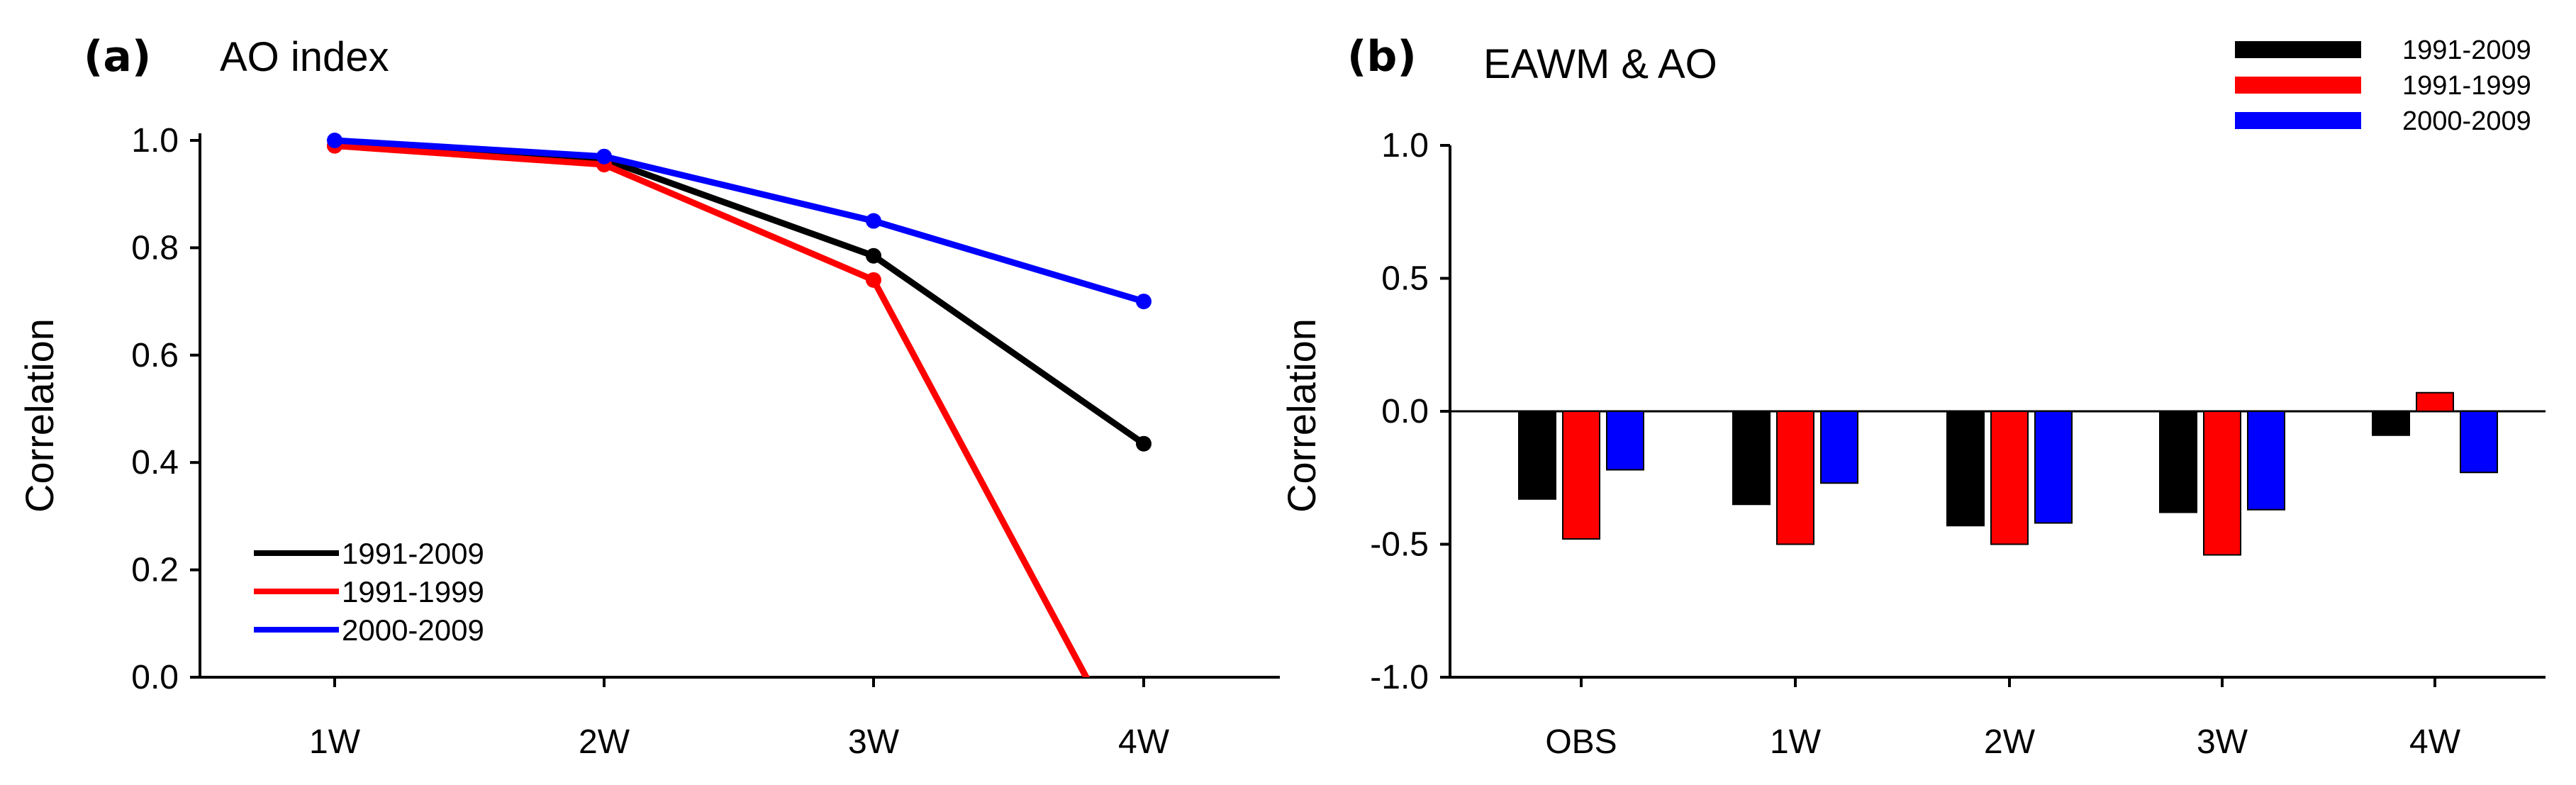  Describe the element at coordinates (739, 221) in the screenshot. I see `series-line-2000-2009` at that location.